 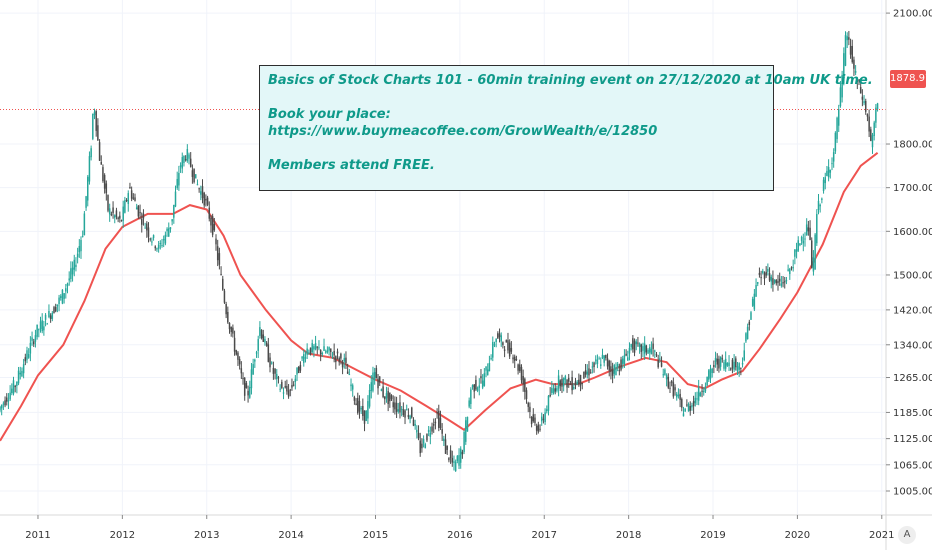 I want to click on x-tick-label: 2014, so click(x=290, y=535).